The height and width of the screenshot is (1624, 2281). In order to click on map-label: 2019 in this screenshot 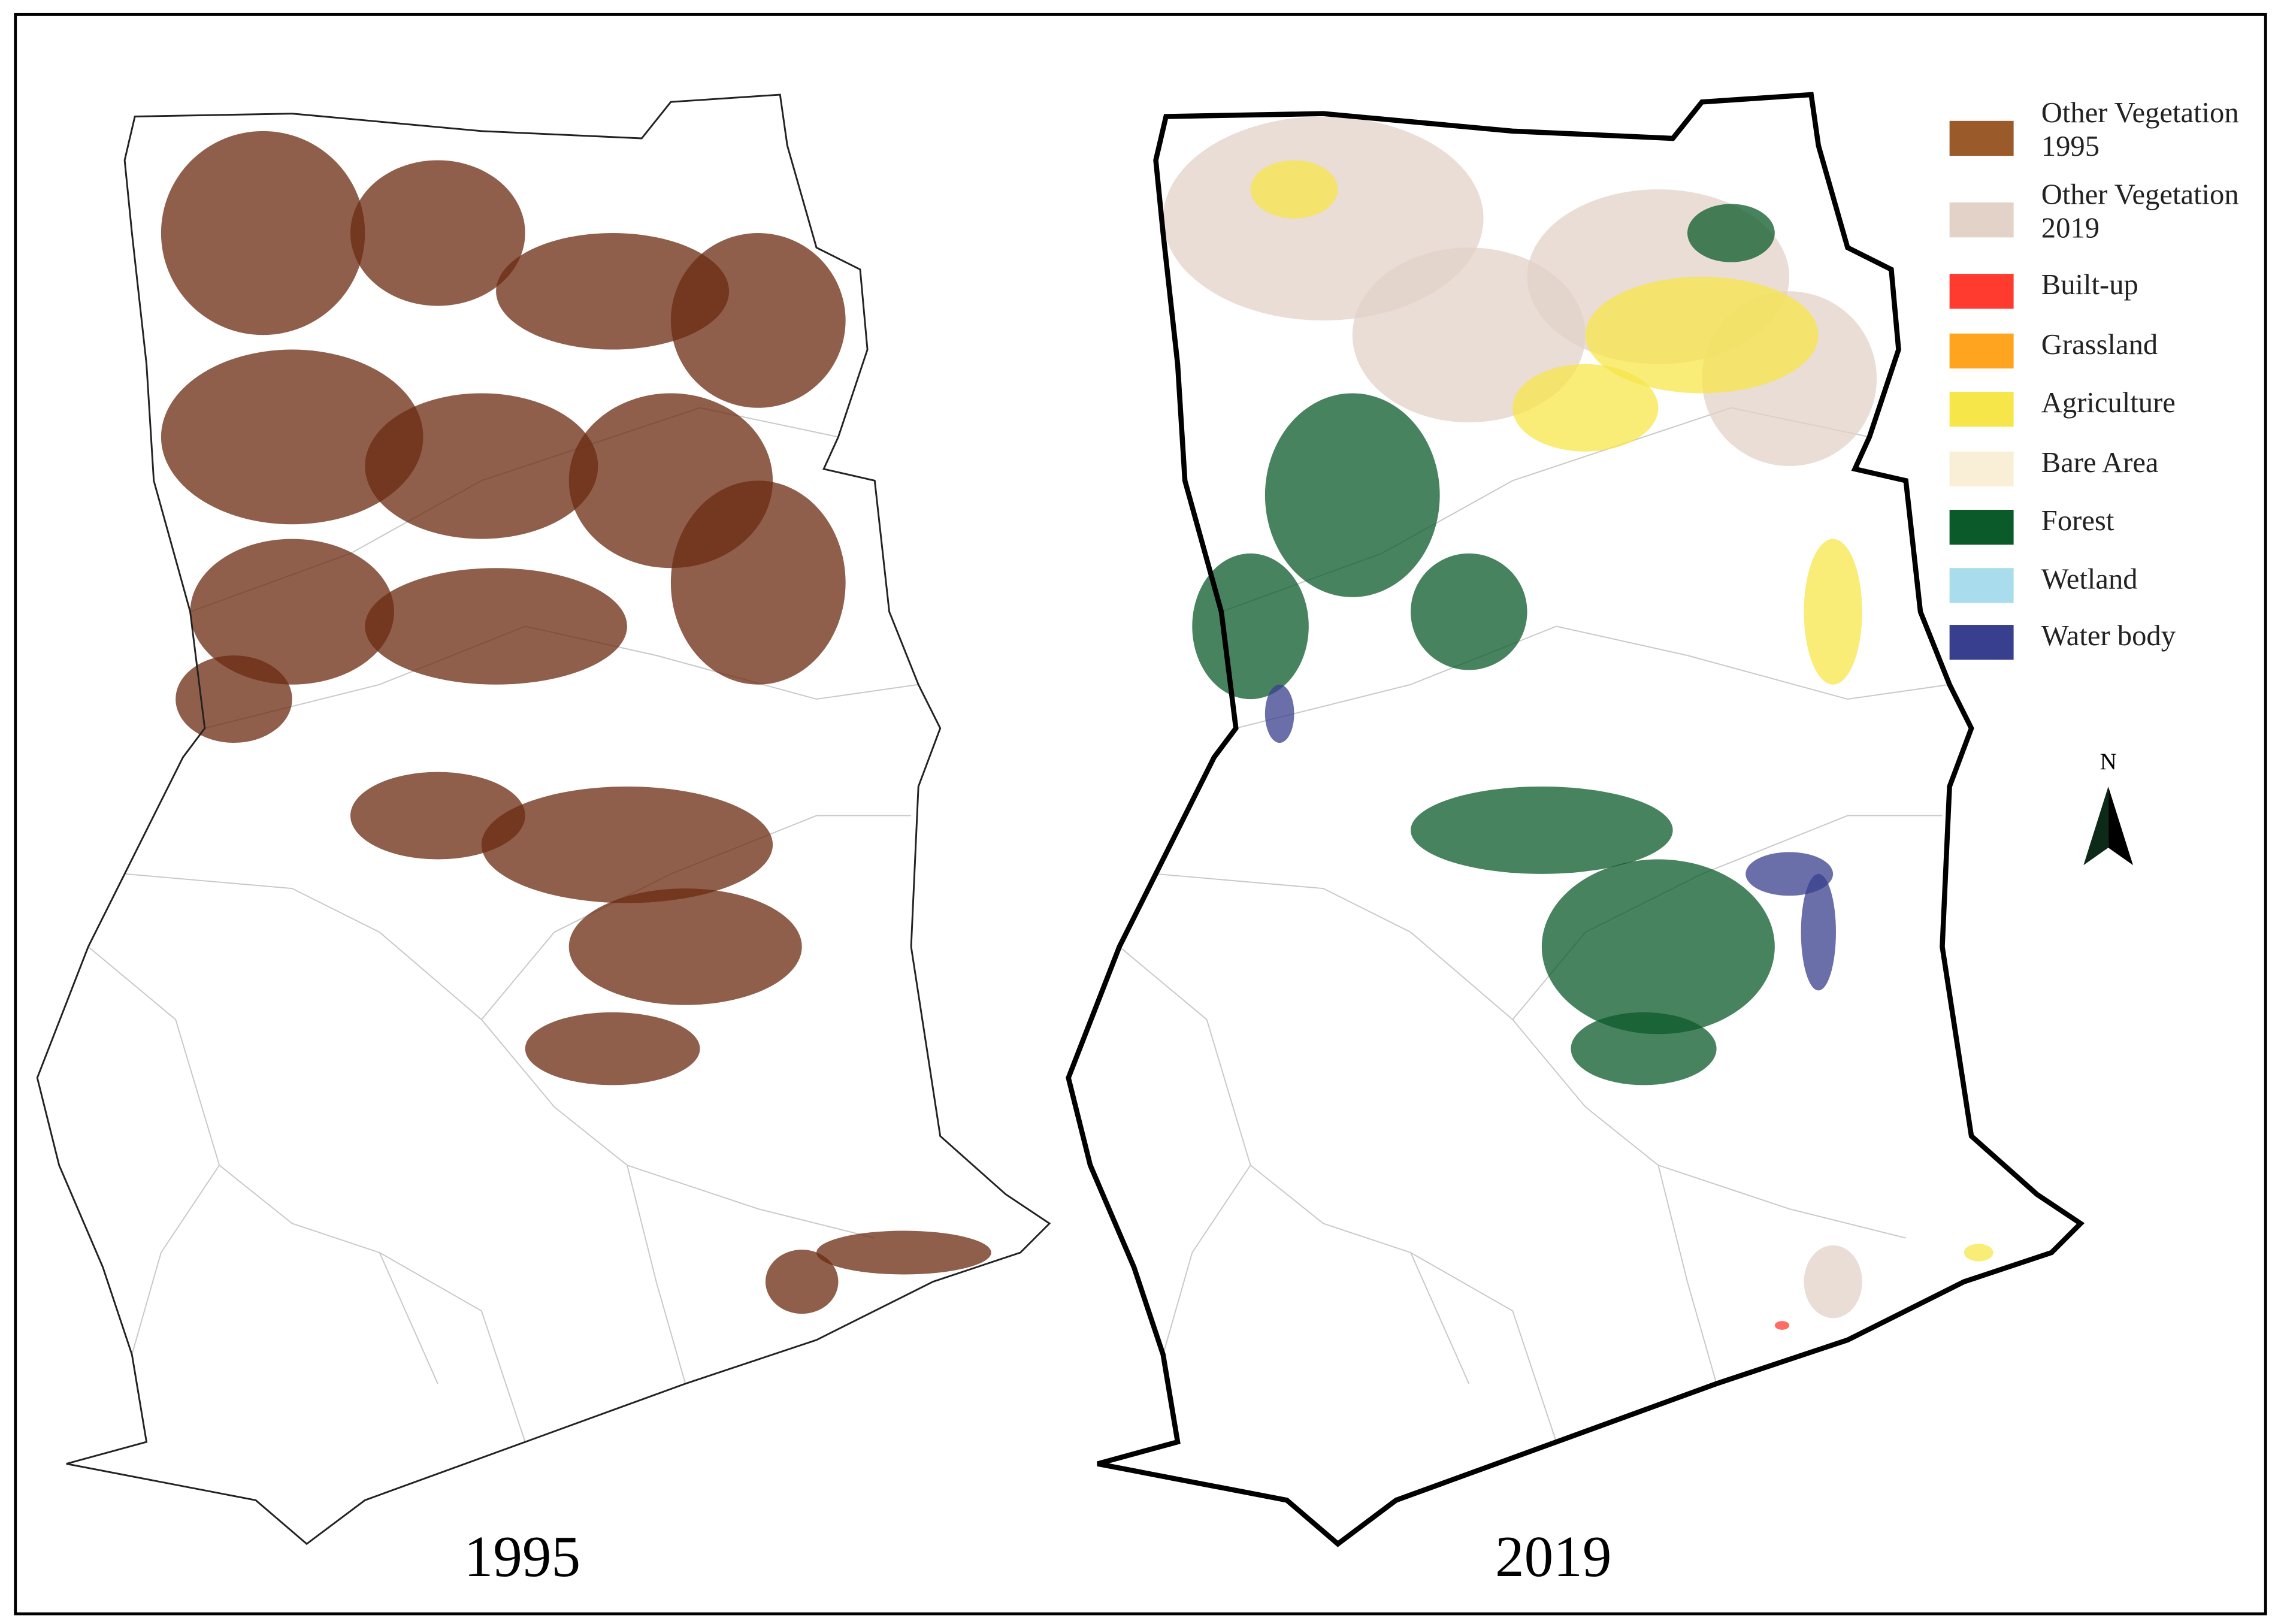, I will do `click(1553, 1557)`.